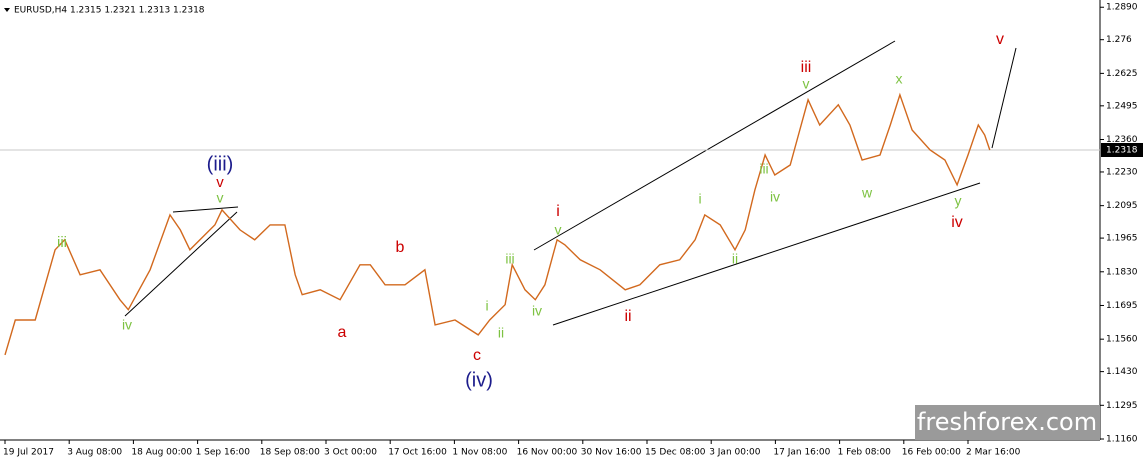  Describe the element at coordinates (1122, 372) in the screenshot. I see `y-tick-label: 1.1430` at that location.